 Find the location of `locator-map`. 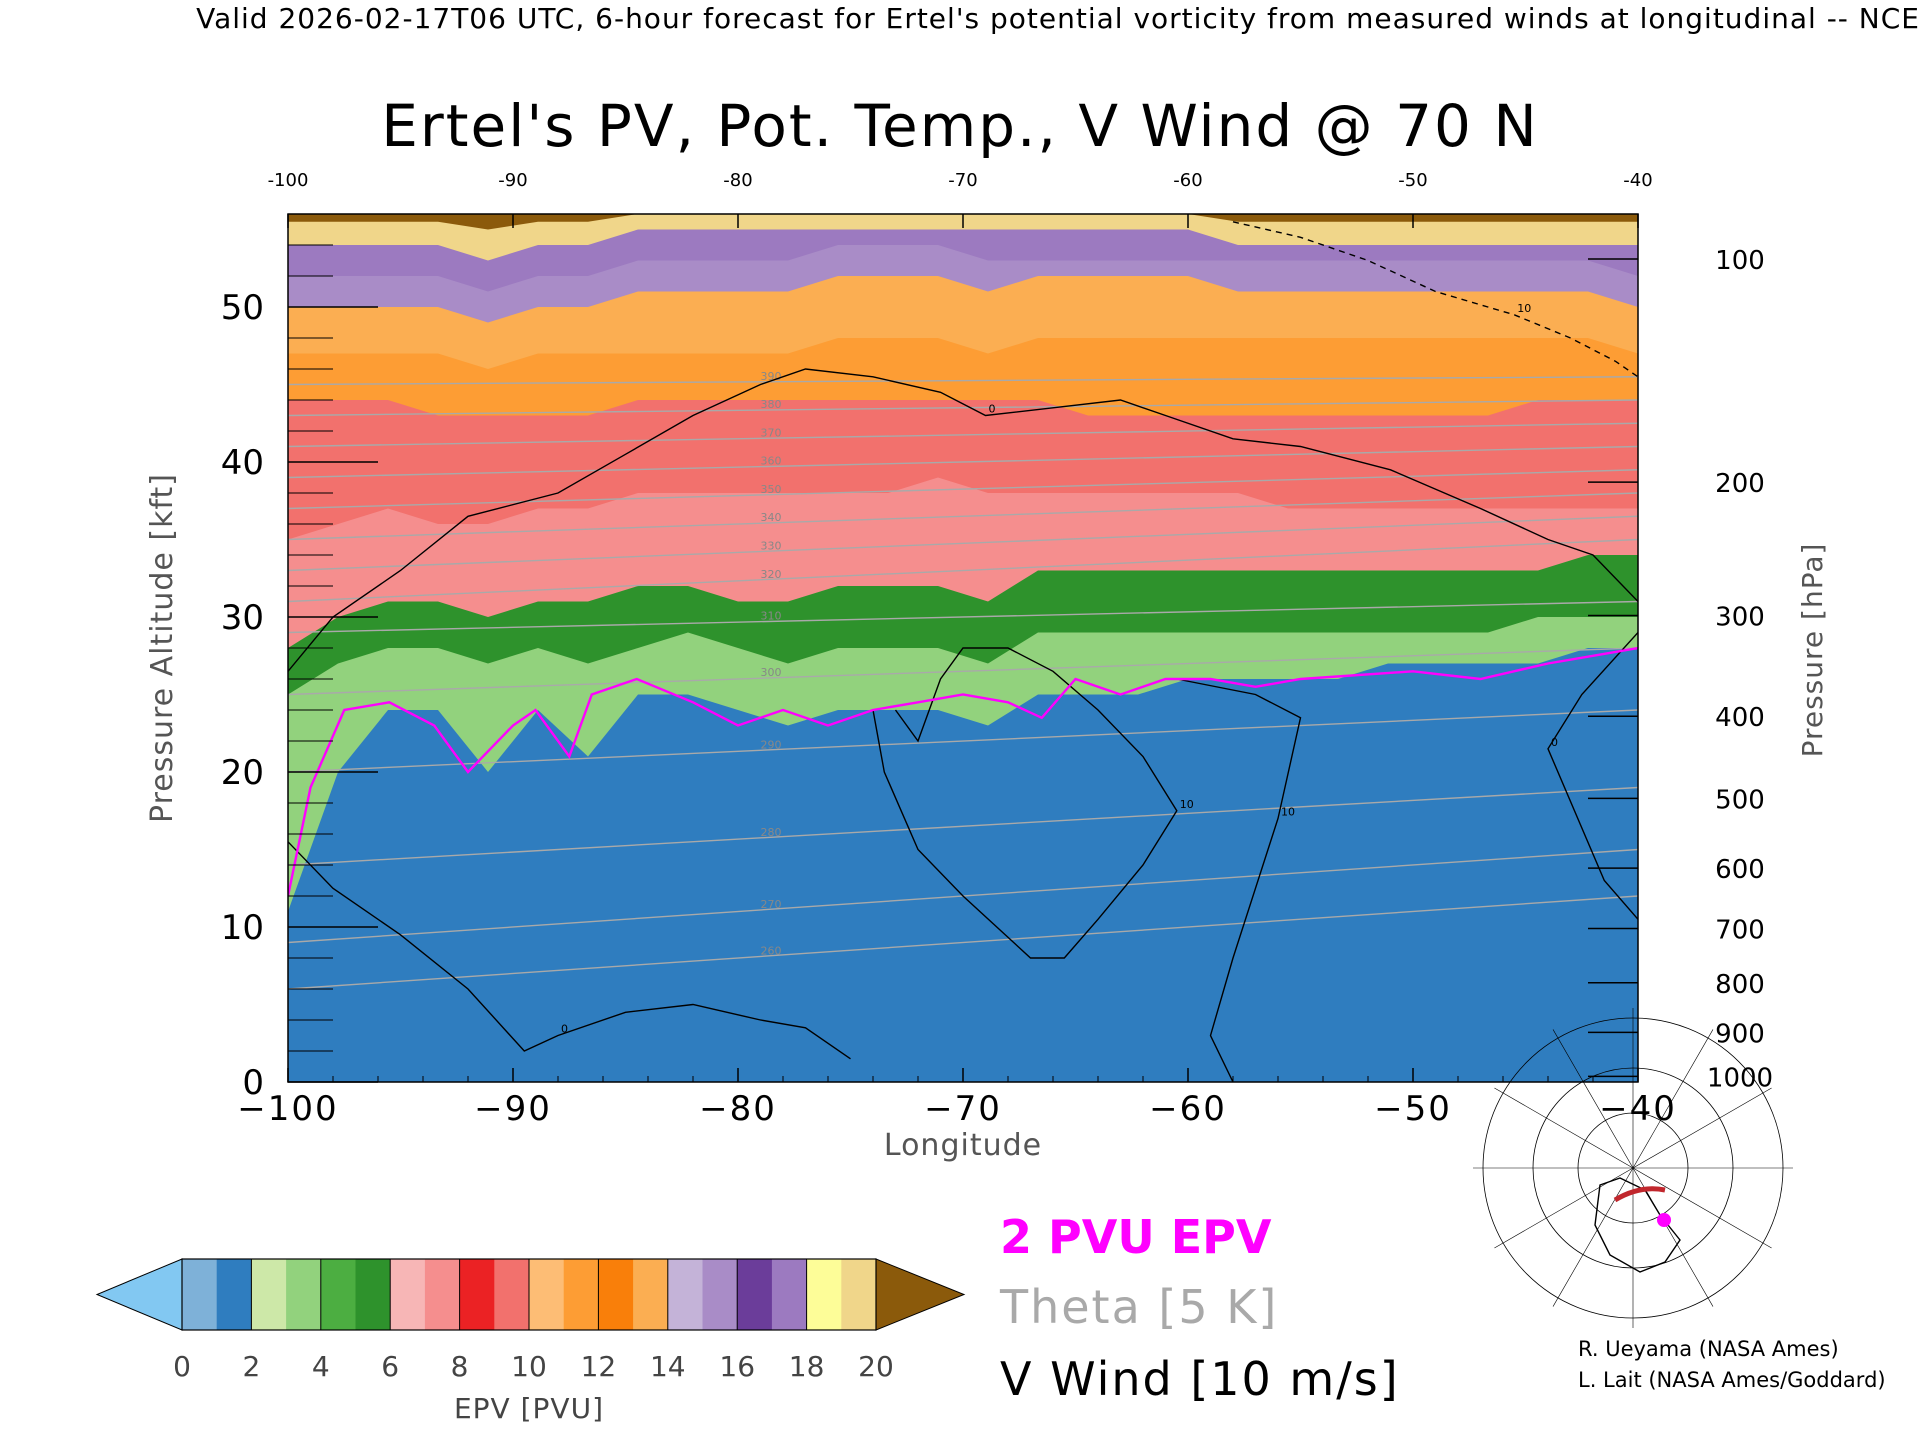

locator-map is located at coordinates (1633, 1168).